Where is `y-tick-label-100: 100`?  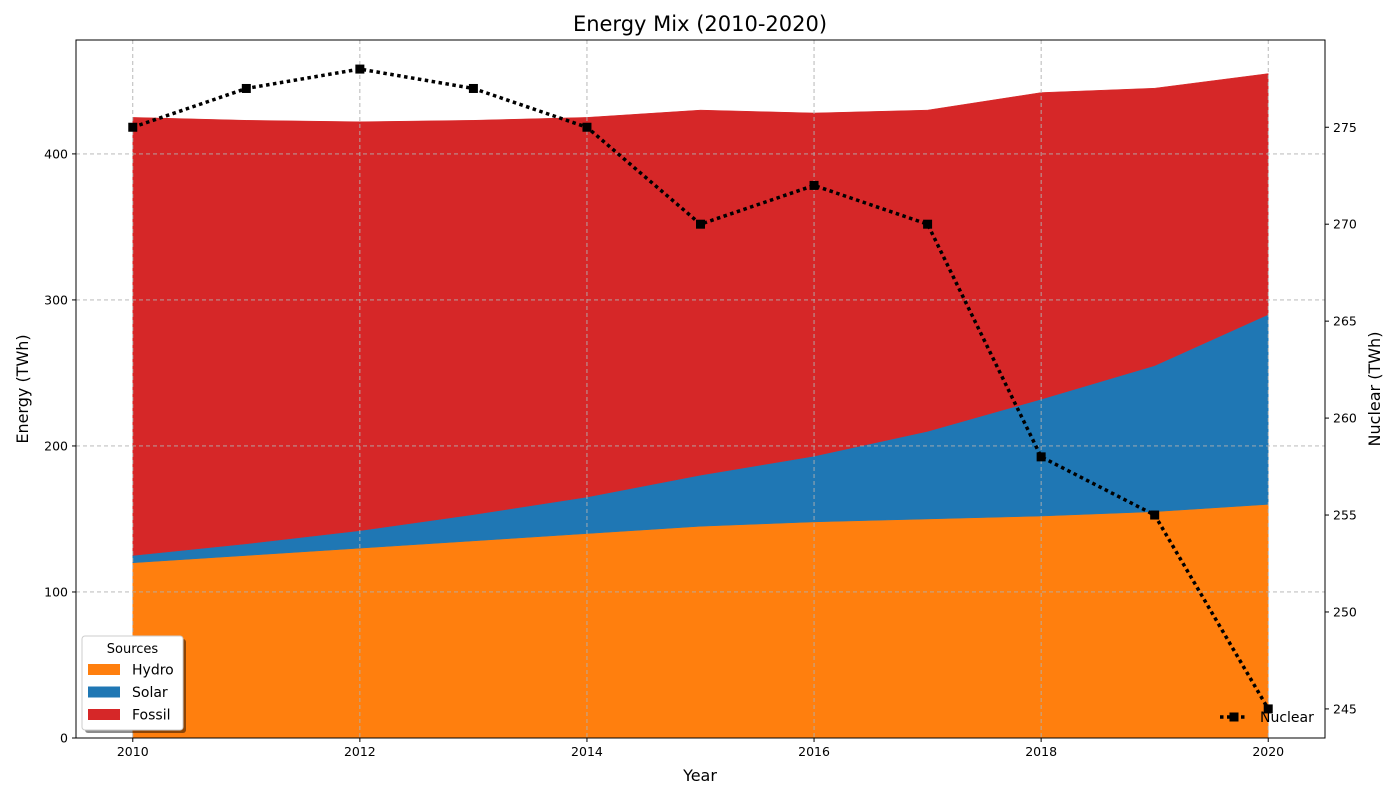 y-tick-label-100: 100 is located at coordinates (56, 591).